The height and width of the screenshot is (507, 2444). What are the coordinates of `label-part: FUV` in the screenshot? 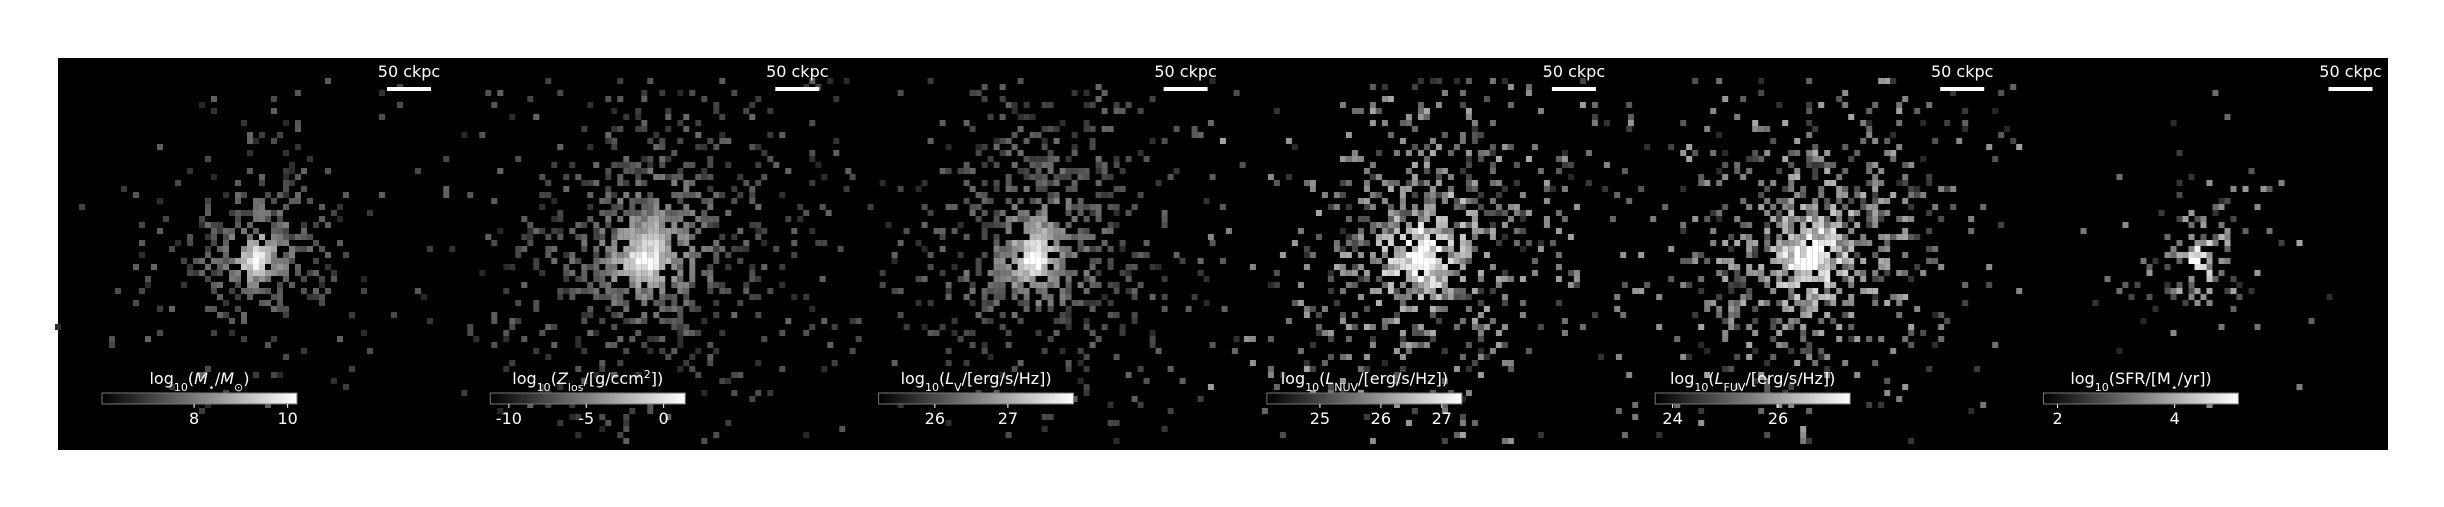 It's located at (1735, 387).